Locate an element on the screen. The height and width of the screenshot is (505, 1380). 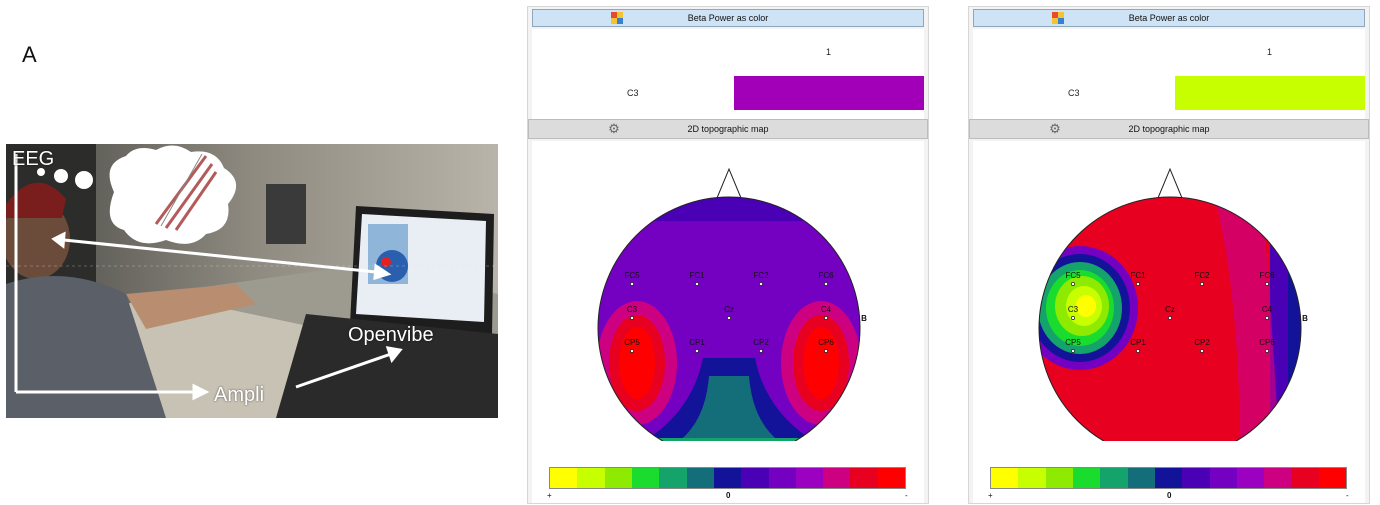
topographic-map is located at coordinates (729, 304).